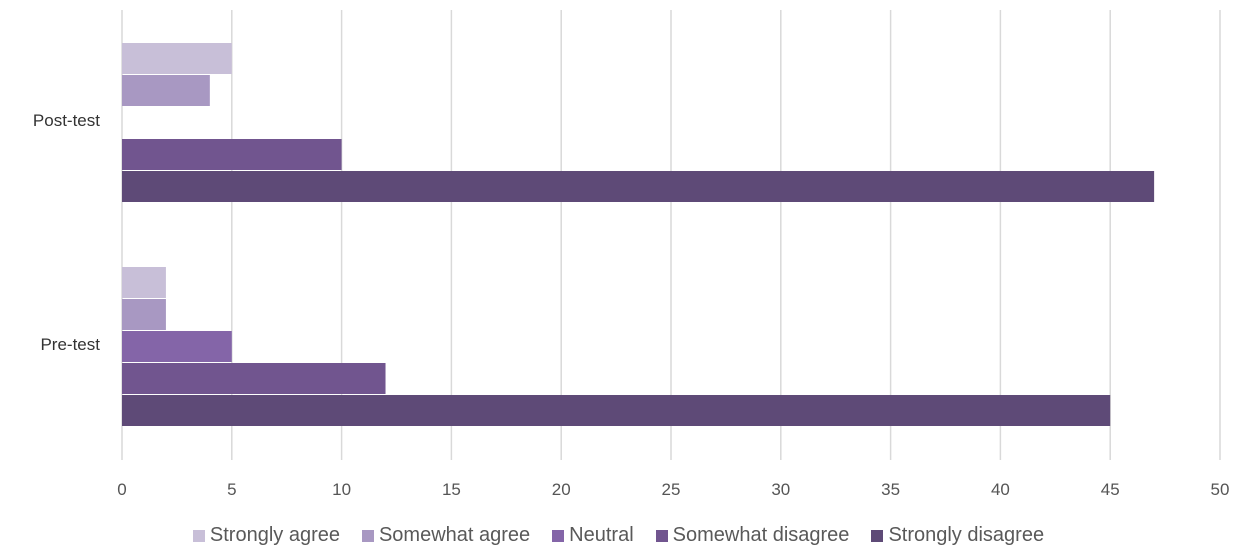  Describe the element at coordinates (144, 282) in the screenshot. I see `bar-pre-test-strongly-agree` at that location.